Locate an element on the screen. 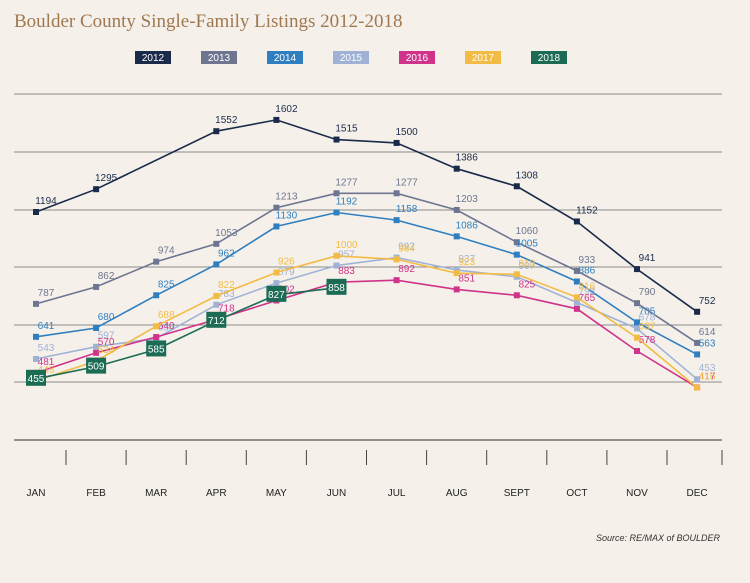 The width and height of the screenshot is (750, 583). series-2018: 455 509 585 712 827 858 is located at coordinates (186, 332).